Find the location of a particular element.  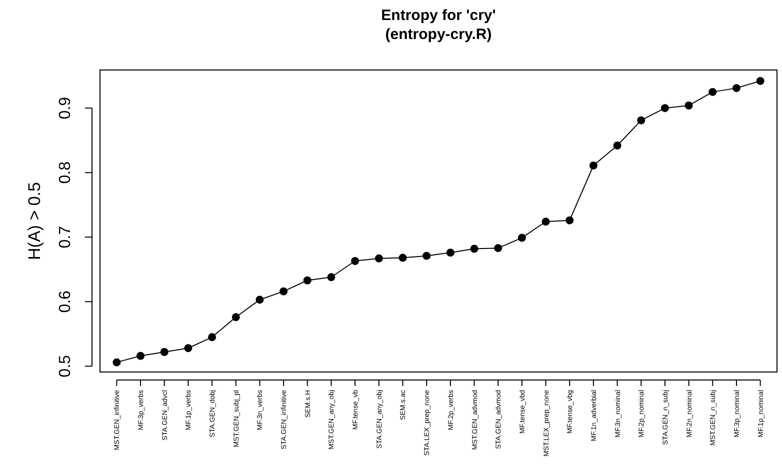

y-axis-title: H(A) > 0.5 is located at coordinates (34, 221).